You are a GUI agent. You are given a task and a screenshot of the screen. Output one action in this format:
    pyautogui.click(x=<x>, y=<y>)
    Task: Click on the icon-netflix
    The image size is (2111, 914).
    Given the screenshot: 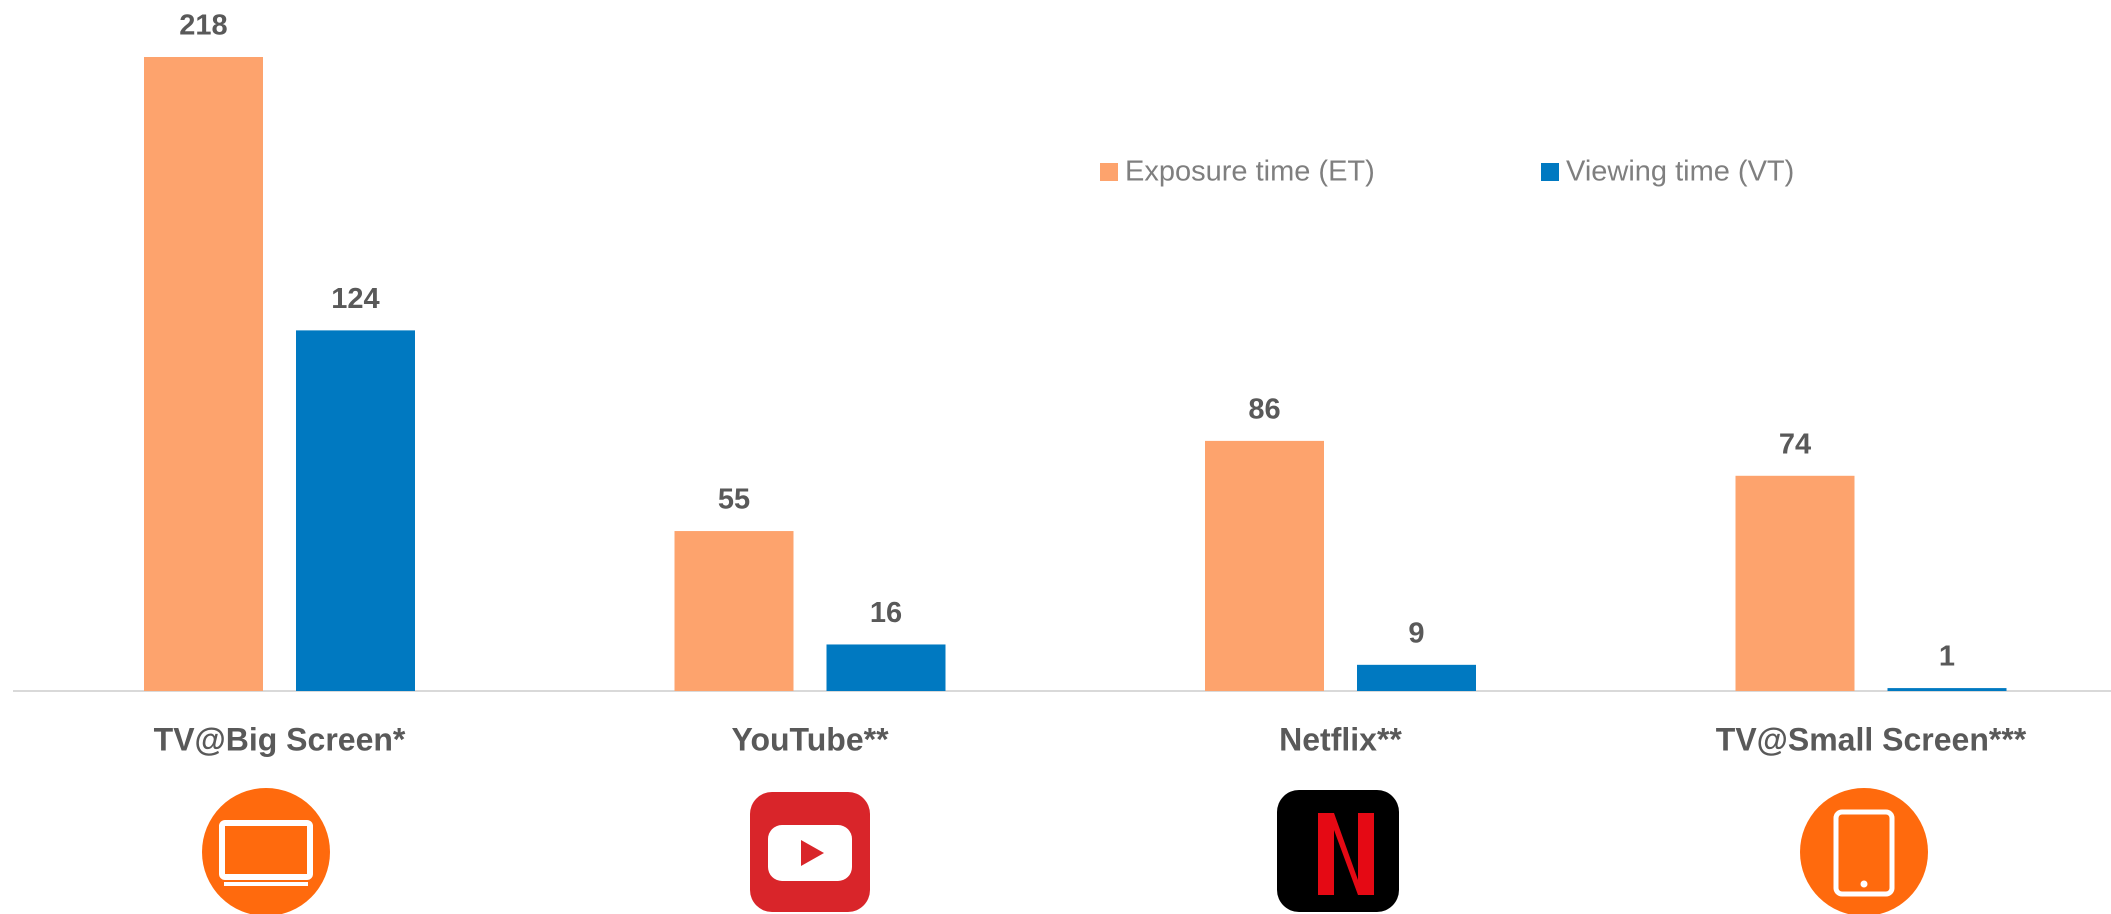 What is the action you would take?
    pyautogui.click(x=1338, y=851)
    